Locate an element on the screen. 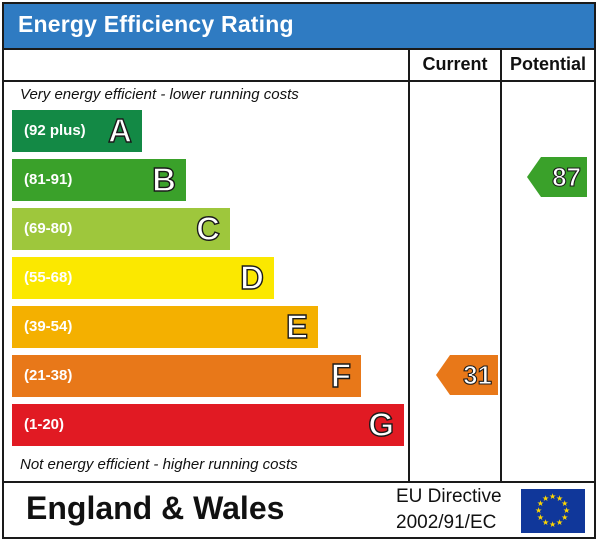 The image size is (598, 543). current-column-divider is located at coordinates (409, 266).